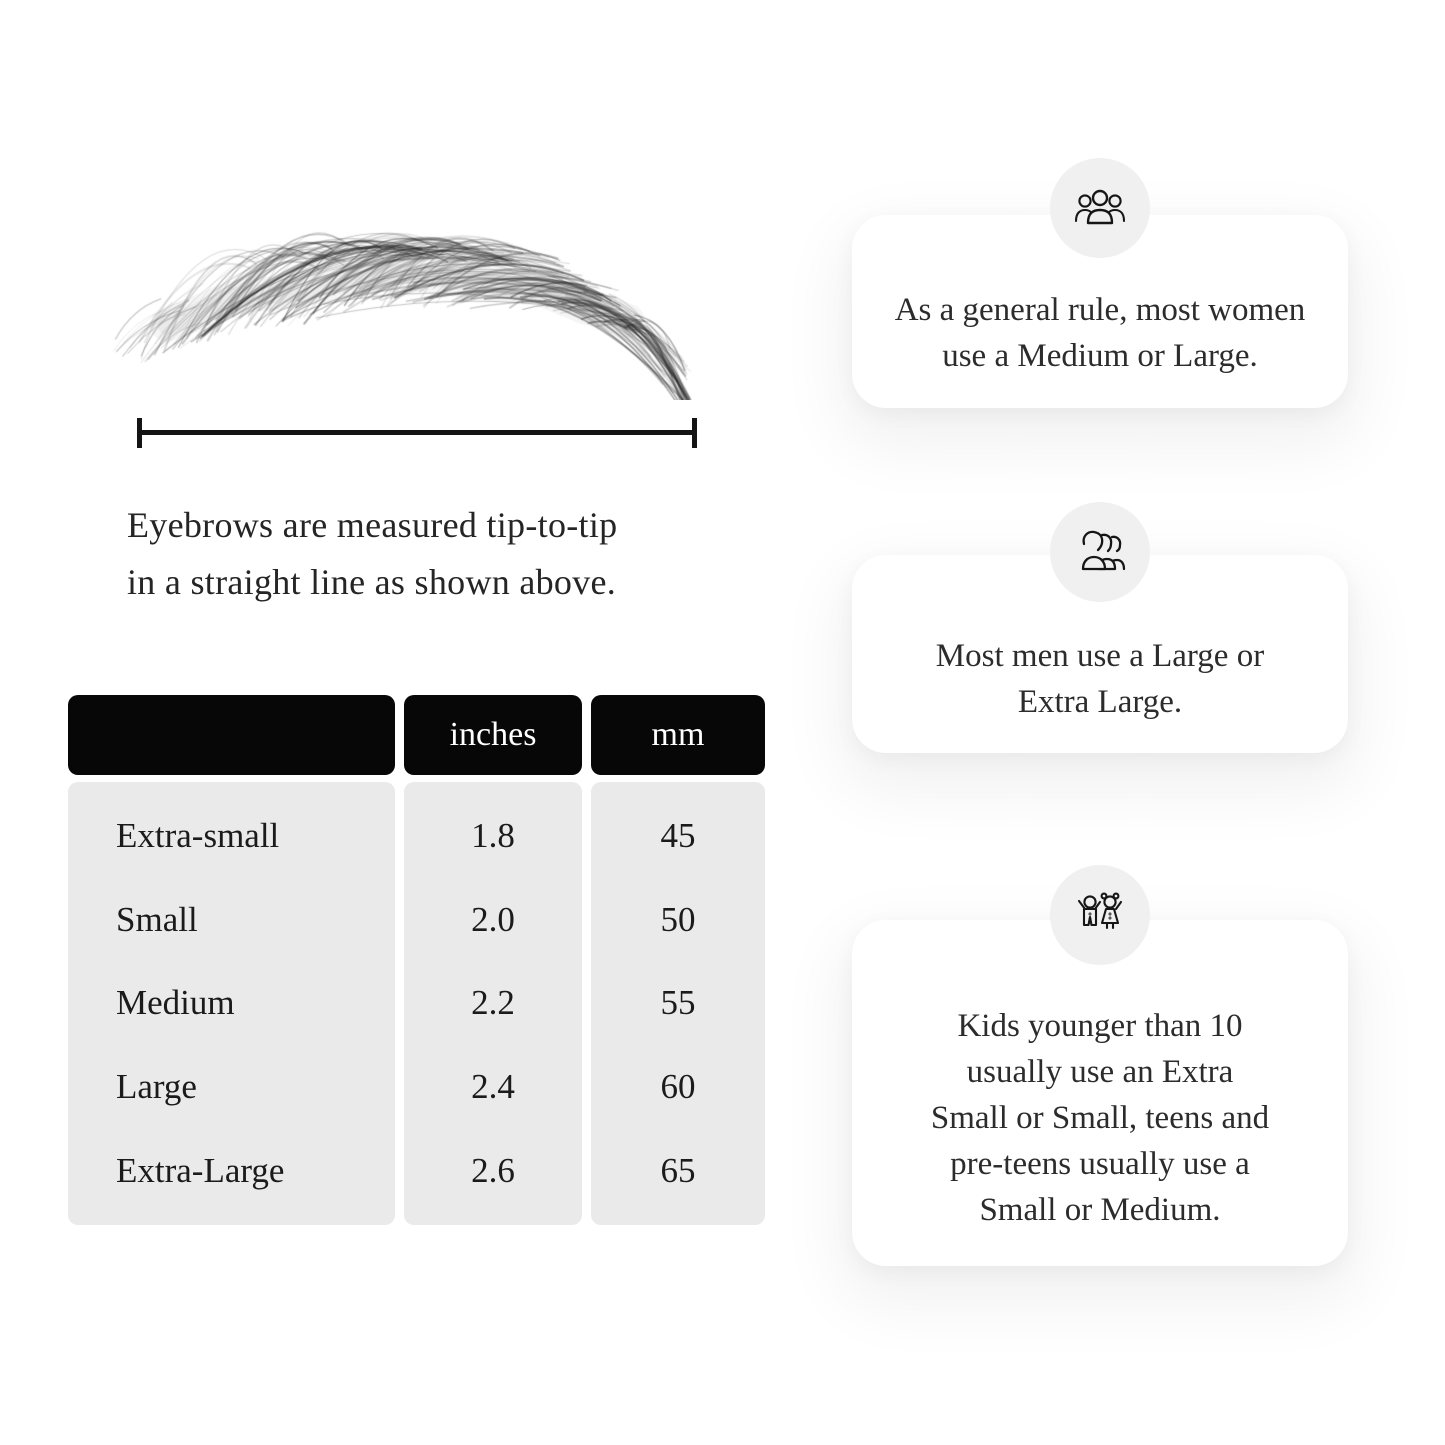 This screenshot has width=1445, height=1445. Describe the element at coordinates (1100, 679) in the screenshot. I see `info-card-men-text: Most men use a Large or Extra Large.` at that location.